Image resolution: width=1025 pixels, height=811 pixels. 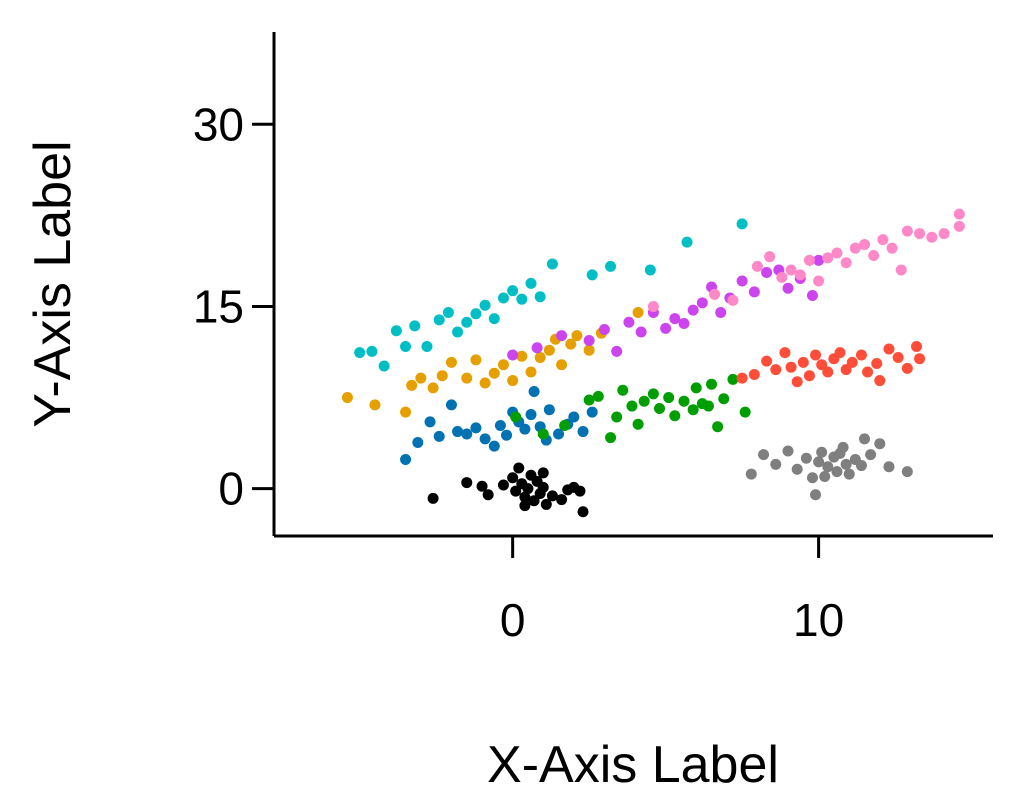 I want to click on y-tick-label: 15, so click(x=218, y=306).